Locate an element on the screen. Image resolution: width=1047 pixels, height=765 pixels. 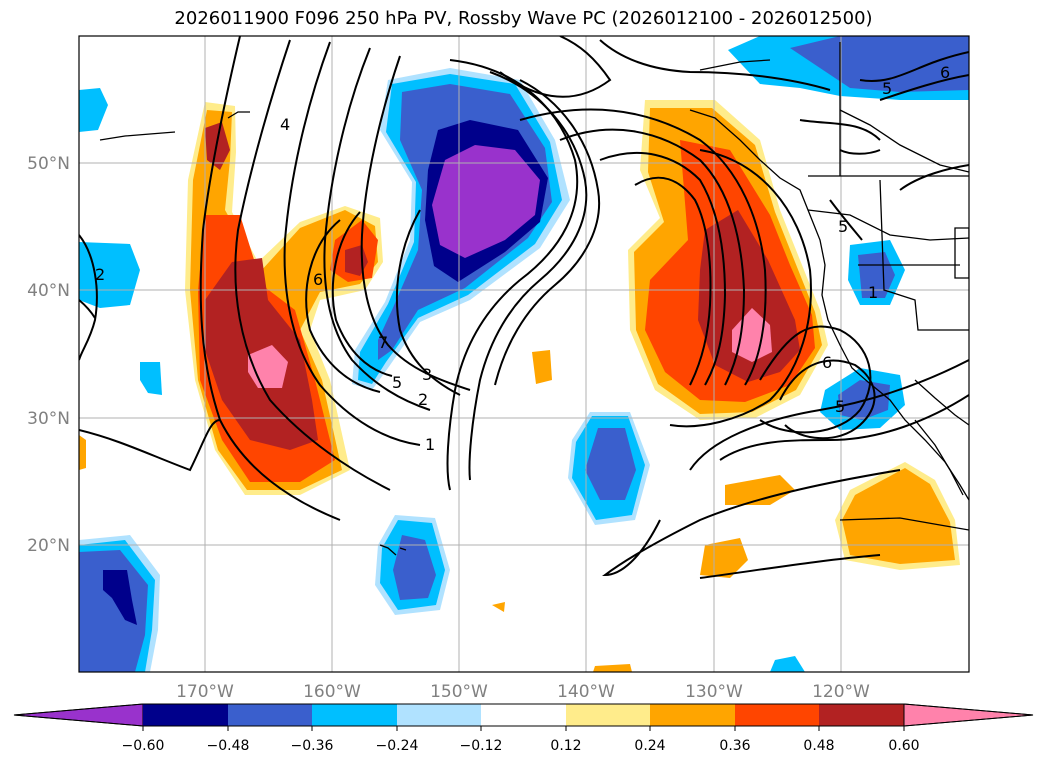
lat-label-30n: 30°N is located at coordinates (48, 419).